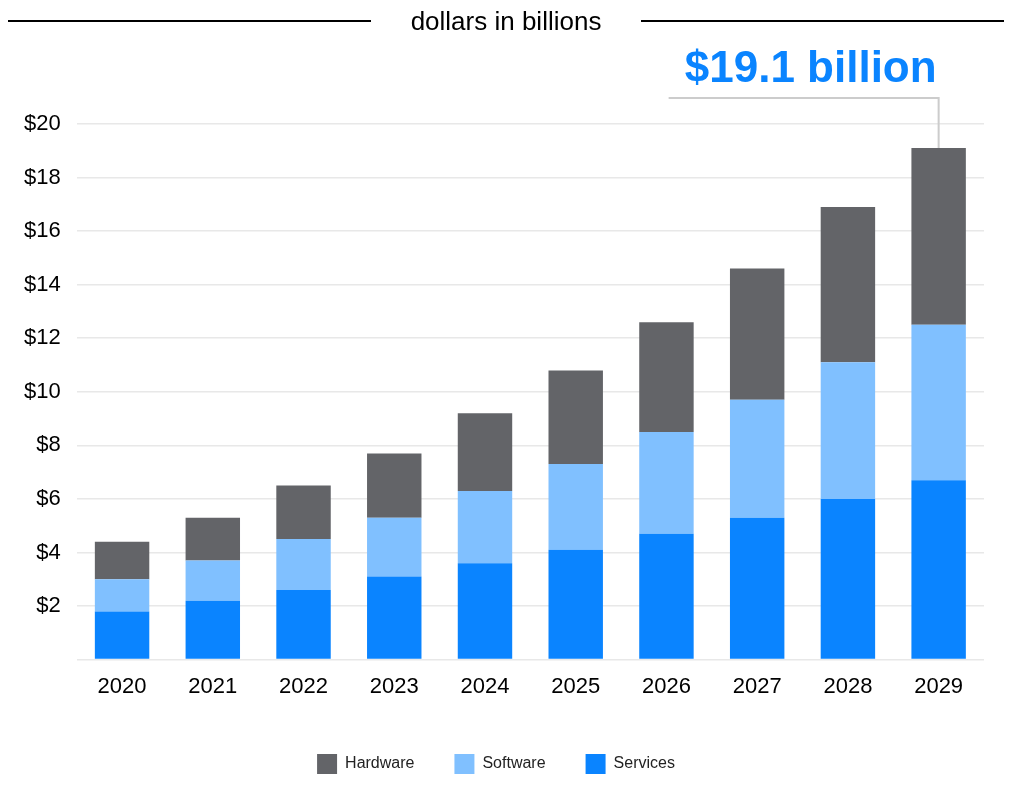 The image size is (1012, 791). Describe the element at coordinates (48, 605) in the screenshot. I see `y-tick-label: $2` at that location.